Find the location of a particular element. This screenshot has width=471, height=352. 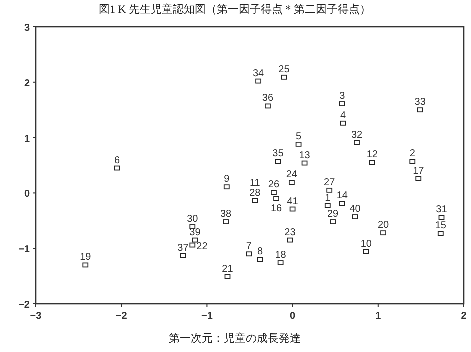

annotation: 15 is located at coordinates (441, 226).